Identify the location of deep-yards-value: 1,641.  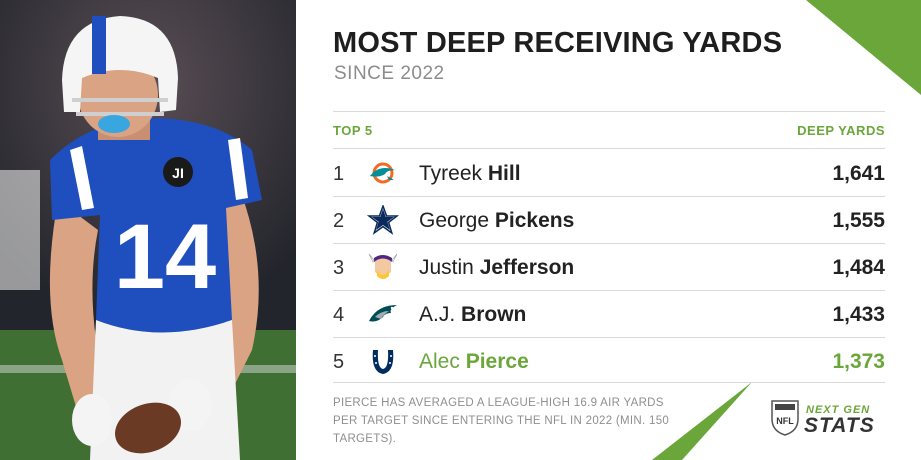
(858, 173).